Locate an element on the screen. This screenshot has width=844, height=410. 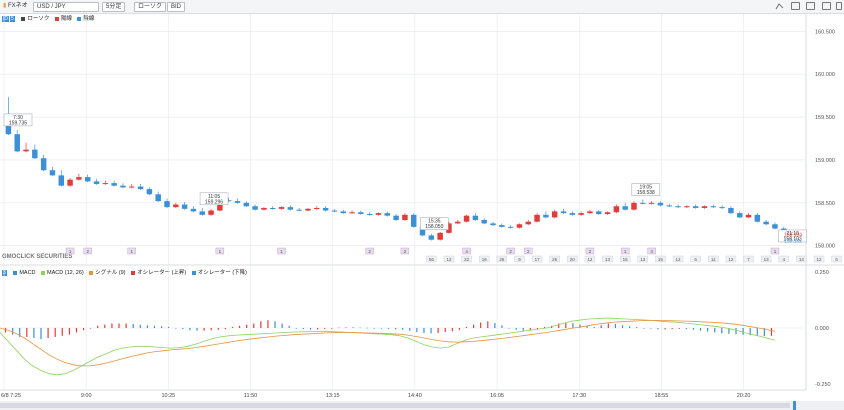
pair-select: USD / JPY is located at coordinates (66, 7).